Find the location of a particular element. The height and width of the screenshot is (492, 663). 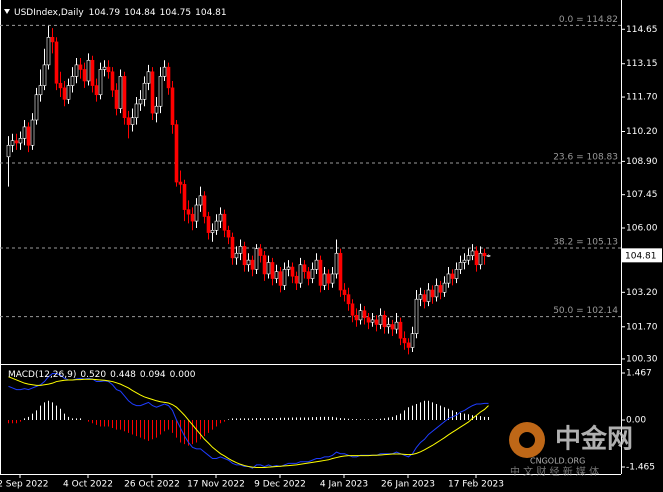

y-tick-label: 111.70 is located at coordinates (642, 98).